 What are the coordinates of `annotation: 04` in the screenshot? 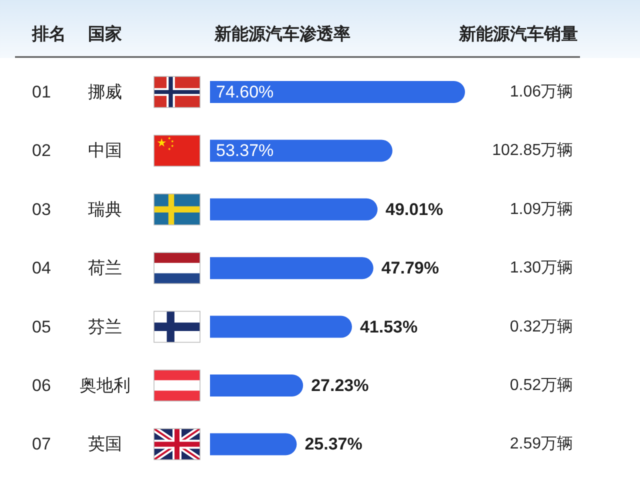 It's located at (41, 268).